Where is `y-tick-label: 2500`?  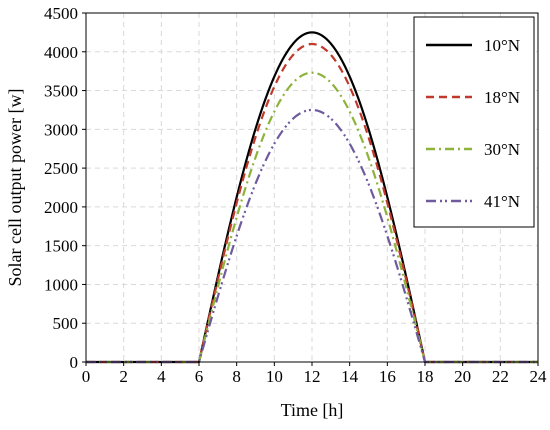 y-tick-label: 2500 is located at coordinates (61, 168).